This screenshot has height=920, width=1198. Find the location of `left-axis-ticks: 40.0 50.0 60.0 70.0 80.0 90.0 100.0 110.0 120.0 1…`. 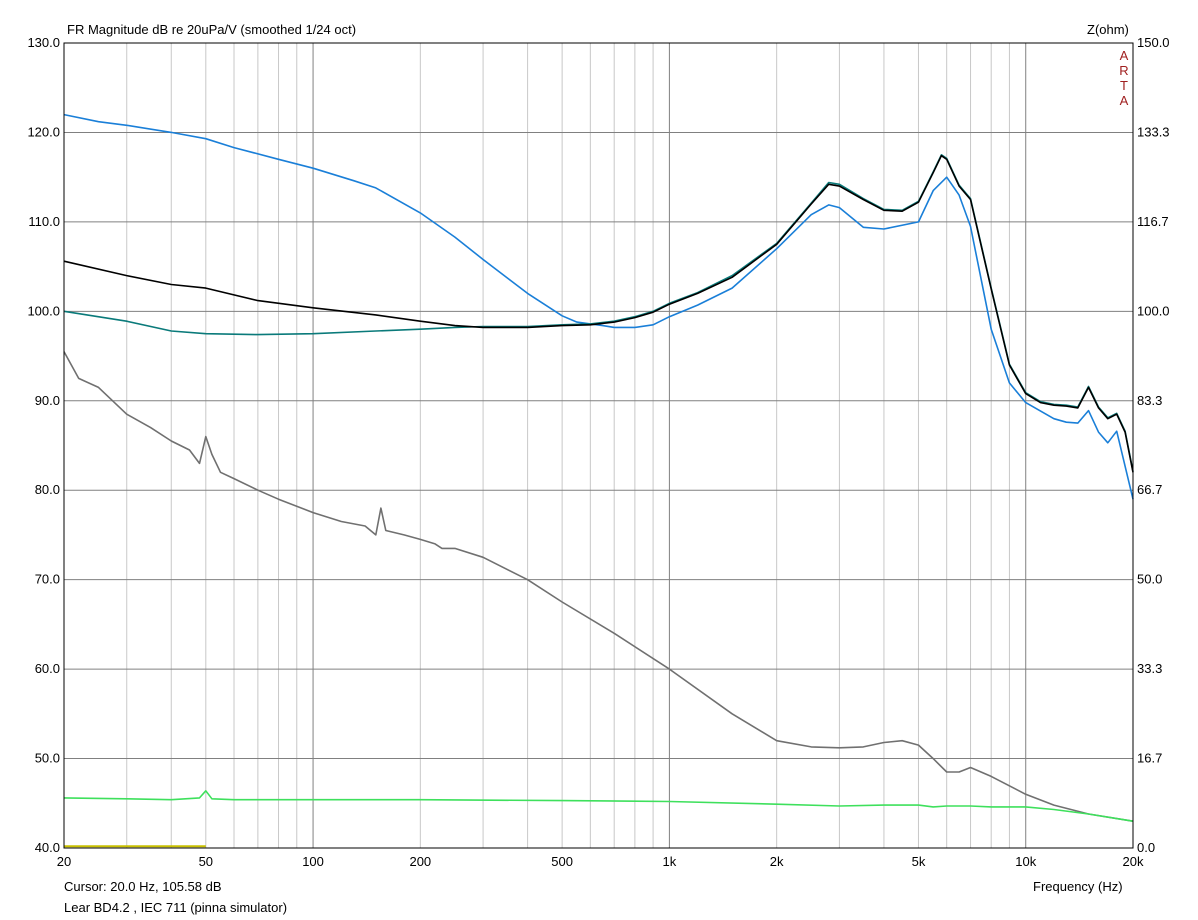

left-axis-ticks: 40.0 50.0 60.0 70.0 80.0 90.0 100.0 110.0 120.0 1… is located at coordinates (43, 445).